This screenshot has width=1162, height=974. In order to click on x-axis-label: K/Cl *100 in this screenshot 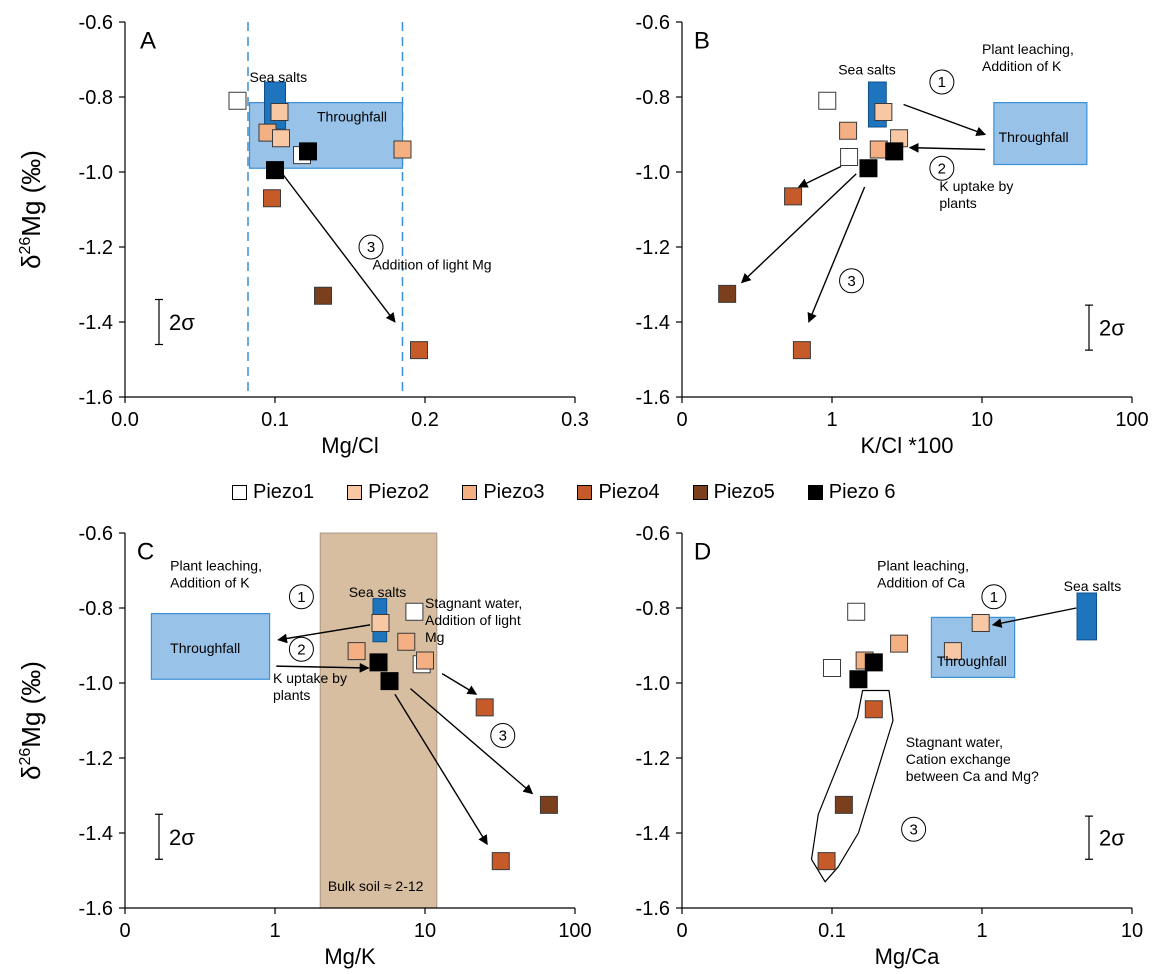, I will do `click(907, 445)`.